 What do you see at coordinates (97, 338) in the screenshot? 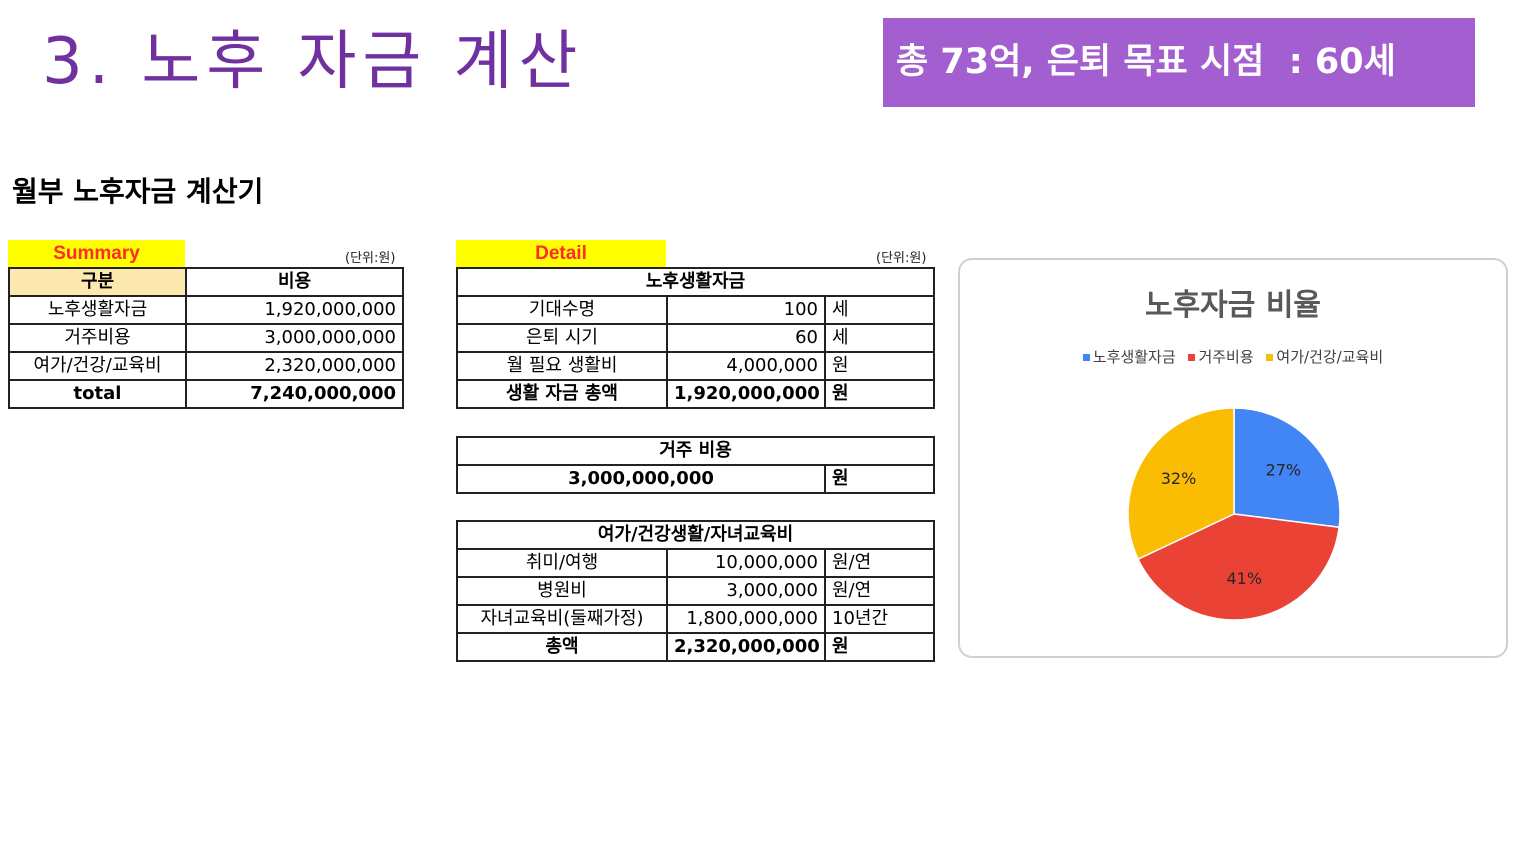
I see `summary-cell-label: 거주비용` at bounding box center [97, 338].